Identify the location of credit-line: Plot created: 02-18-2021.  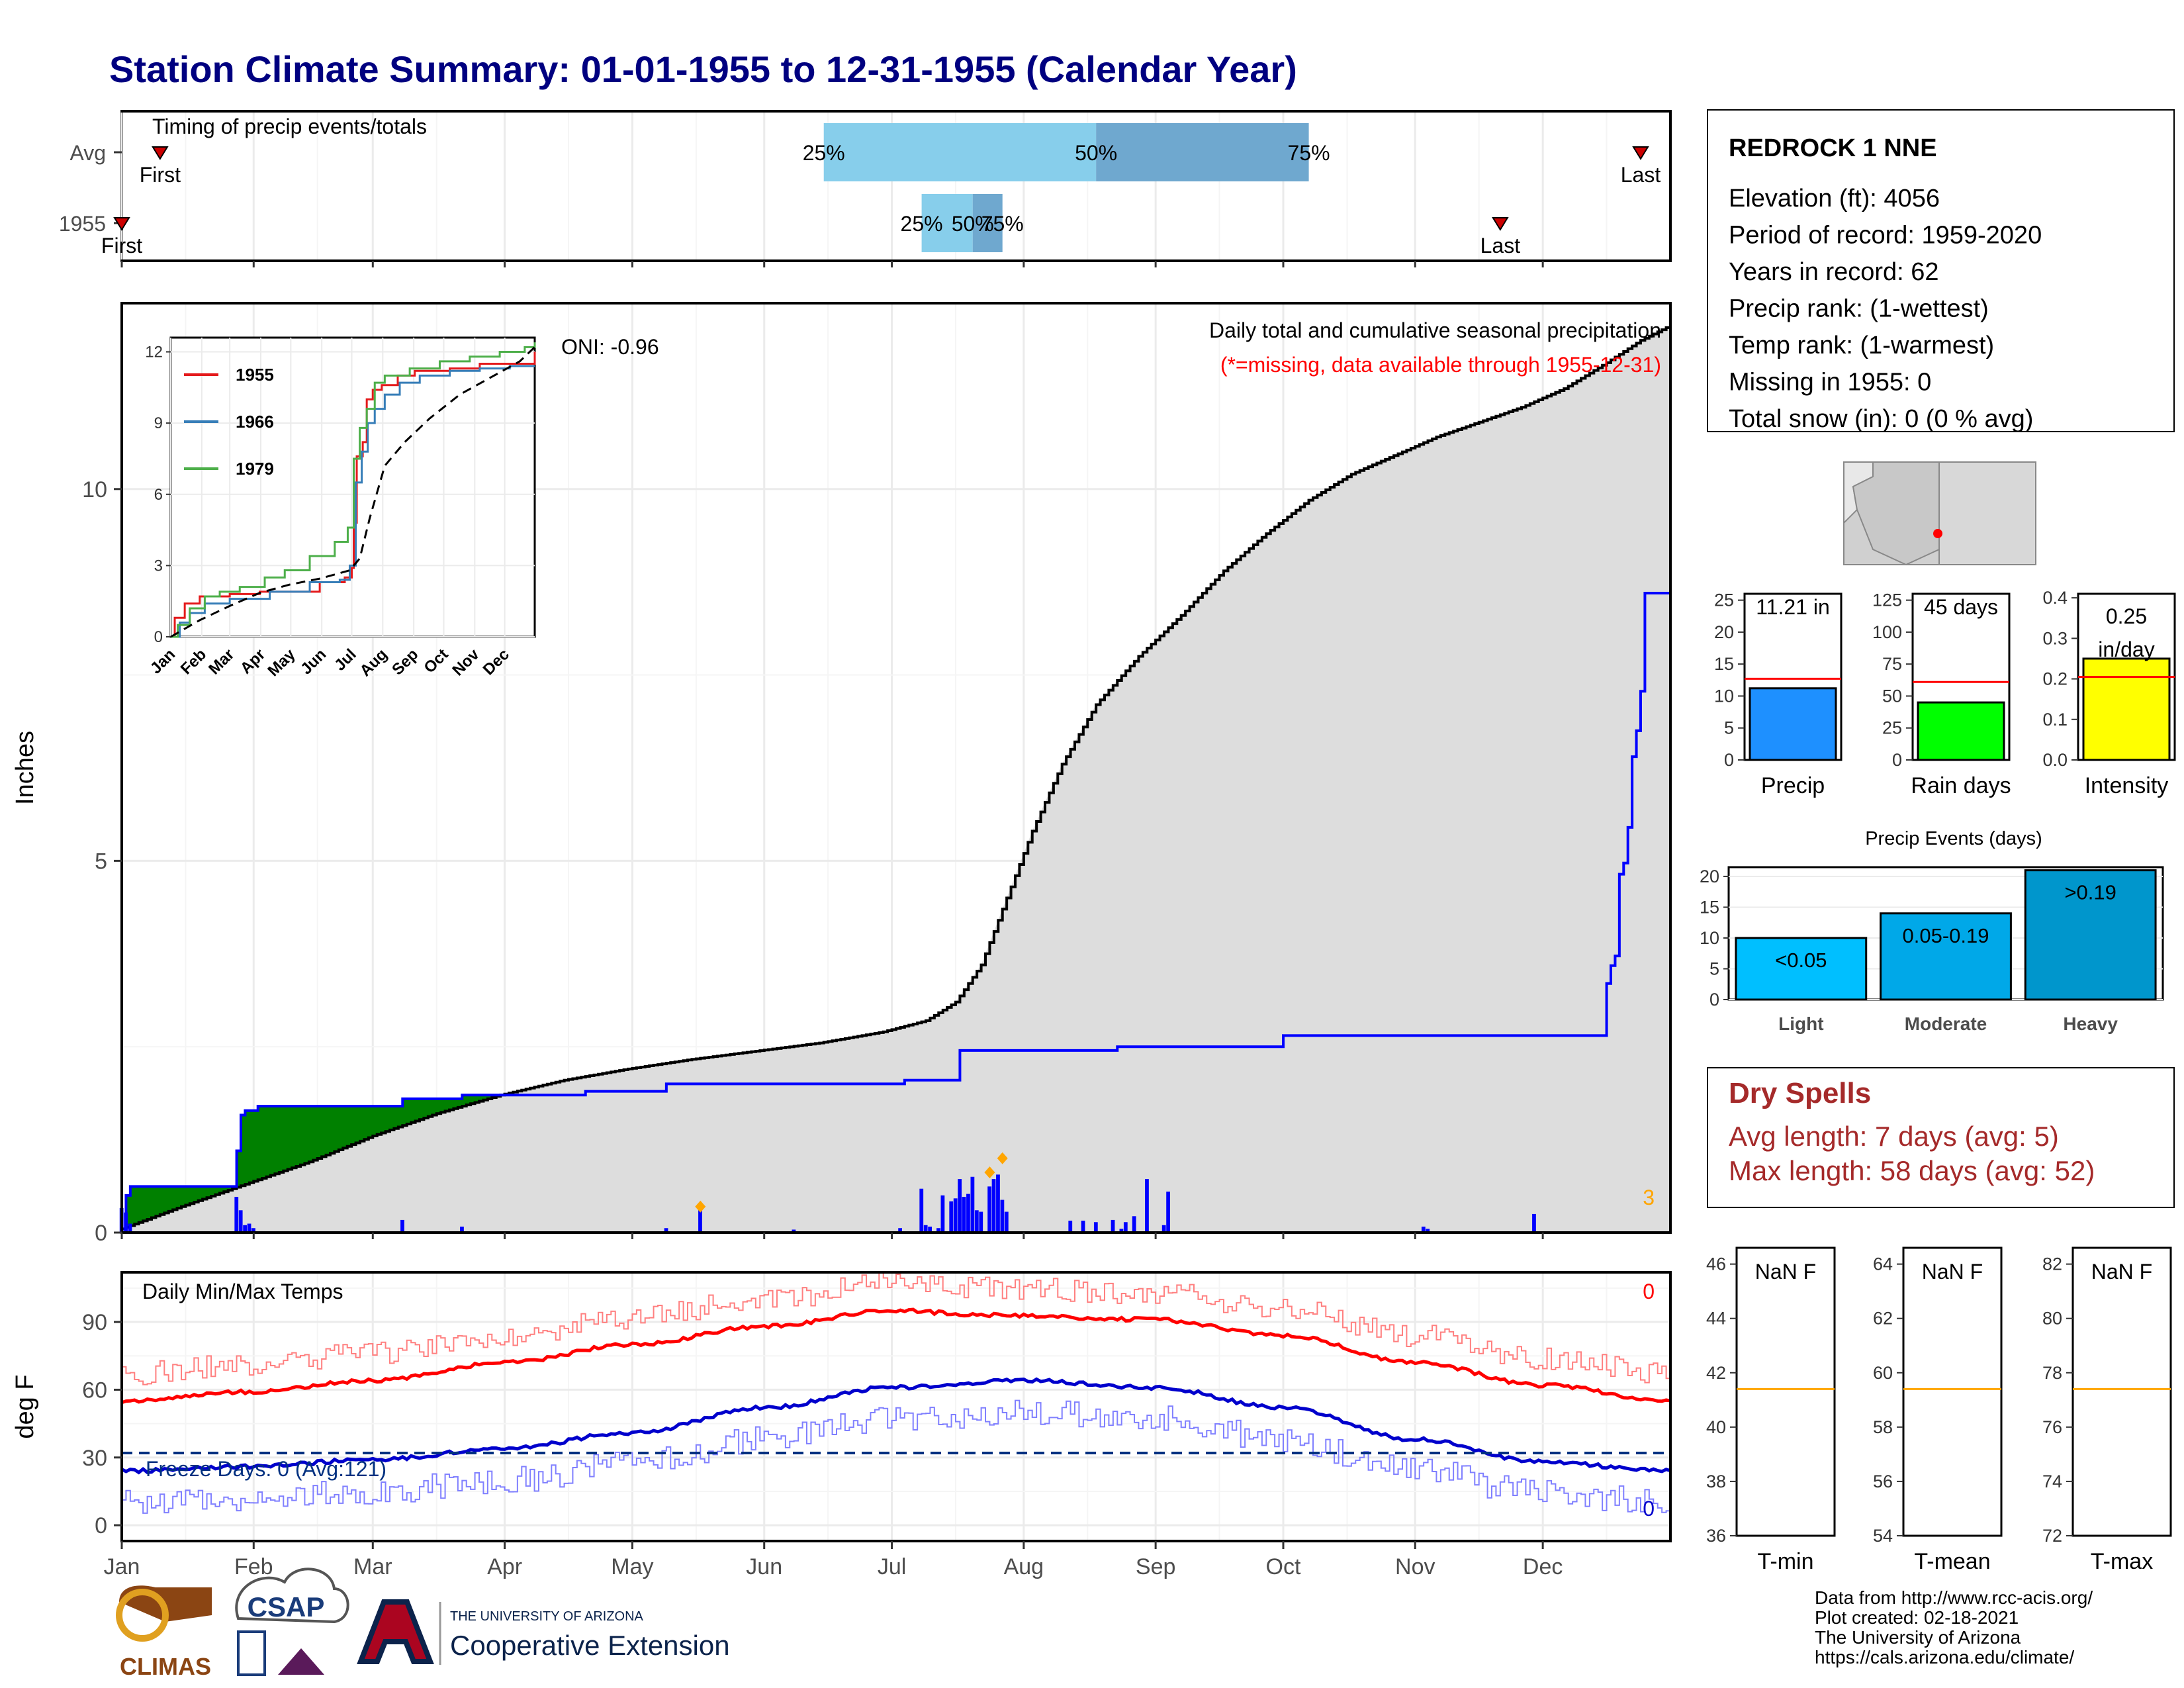
(1917, 1617).